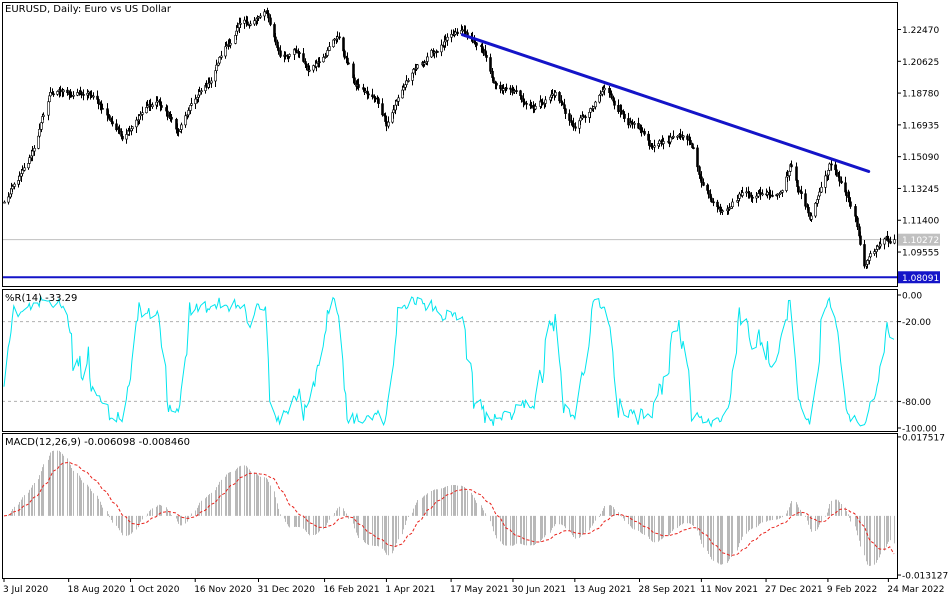 The image size is (950, 604). I want to click on resistance-trendline, so click(665, 103).